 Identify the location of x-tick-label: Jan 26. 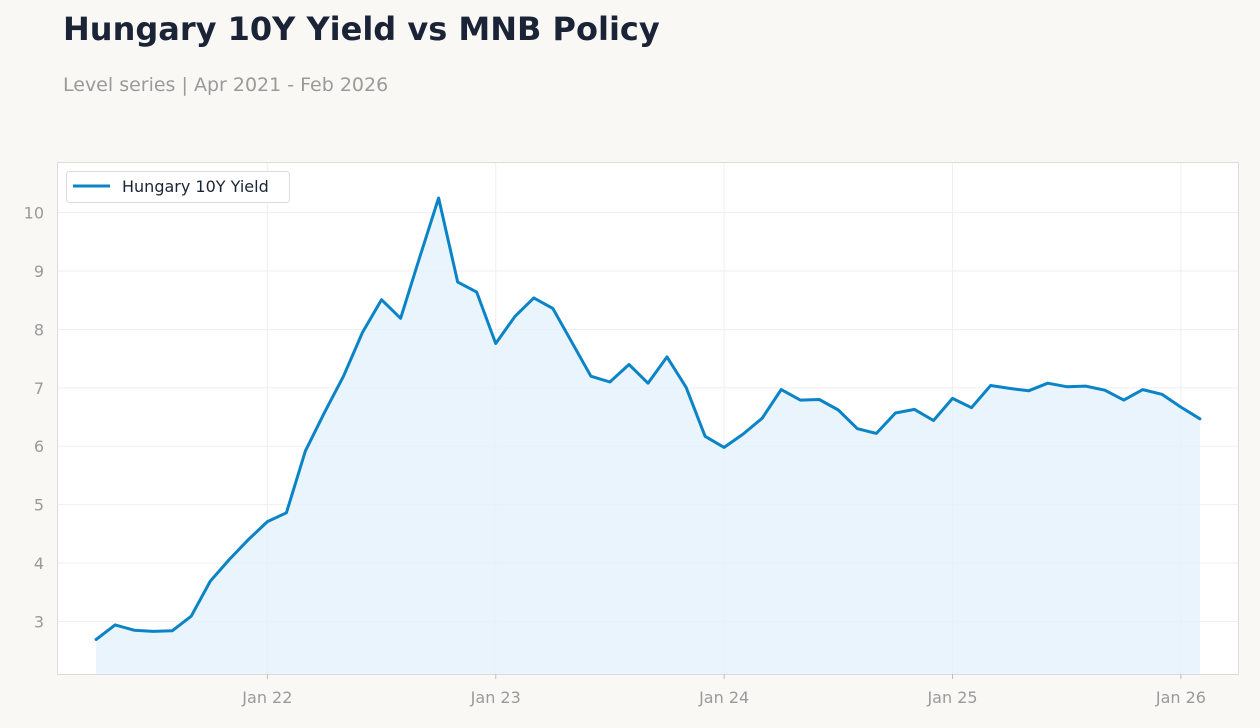
(1180, 697).